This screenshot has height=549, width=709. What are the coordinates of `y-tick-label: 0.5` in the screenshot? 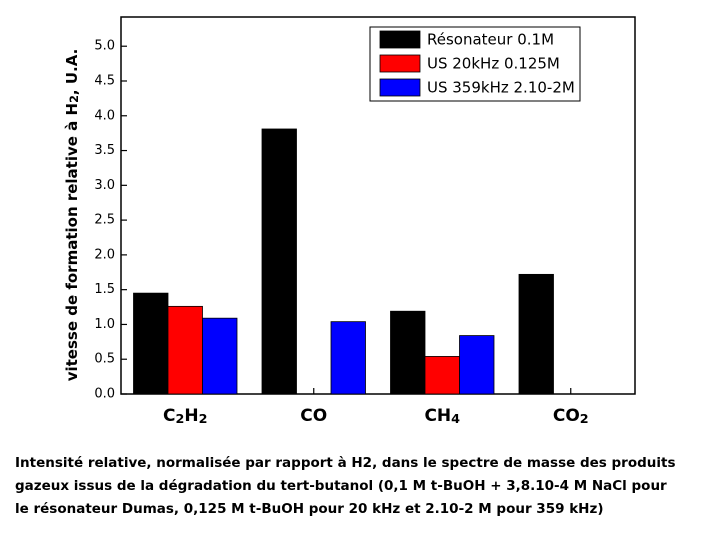 It's located at (104, 359).